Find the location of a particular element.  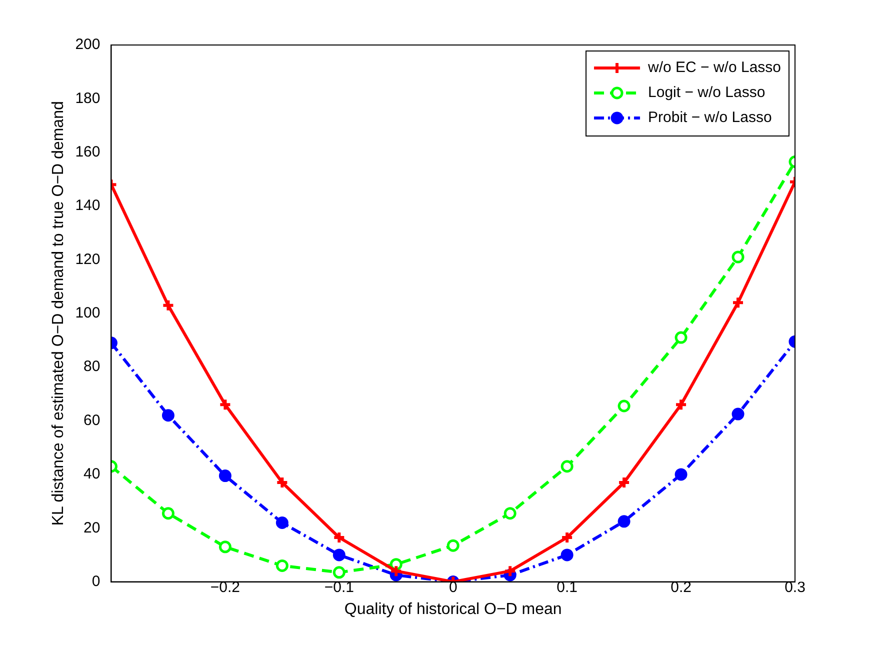

y-tick-label: 20 is located at coordinates (92, 527).